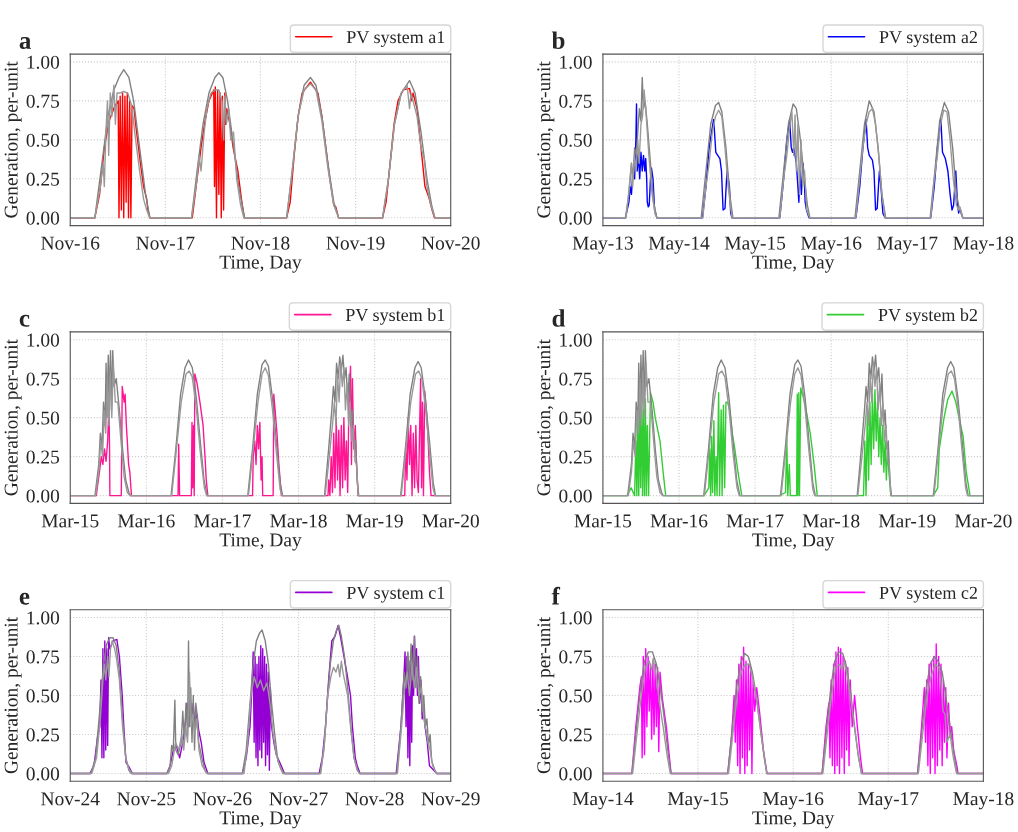 The image size is (1018, 832). Describe the element at coordinates (24, 320) in the screenshot. I see `chart-title: c` at that location.